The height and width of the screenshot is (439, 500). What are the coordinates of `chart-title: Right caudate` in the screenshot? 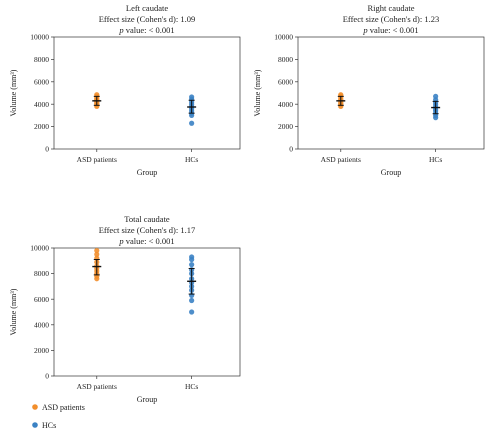 It's located at (391, 8).